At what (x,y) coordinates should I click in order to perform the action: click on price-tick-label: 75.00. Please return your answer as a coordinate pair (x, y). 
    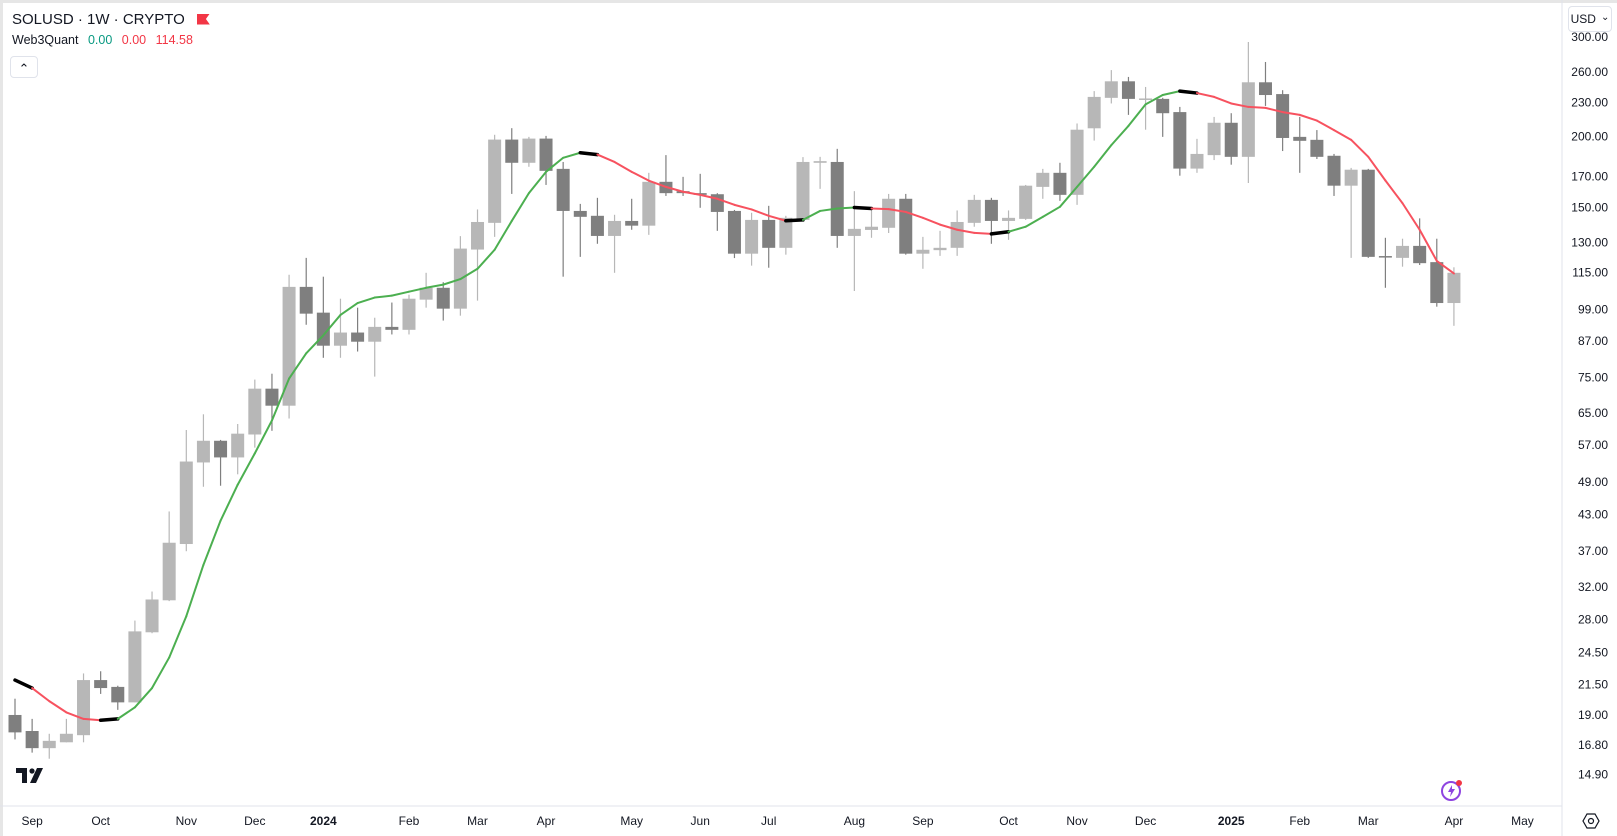
    Looking at the image, I should click on (1593, 378).